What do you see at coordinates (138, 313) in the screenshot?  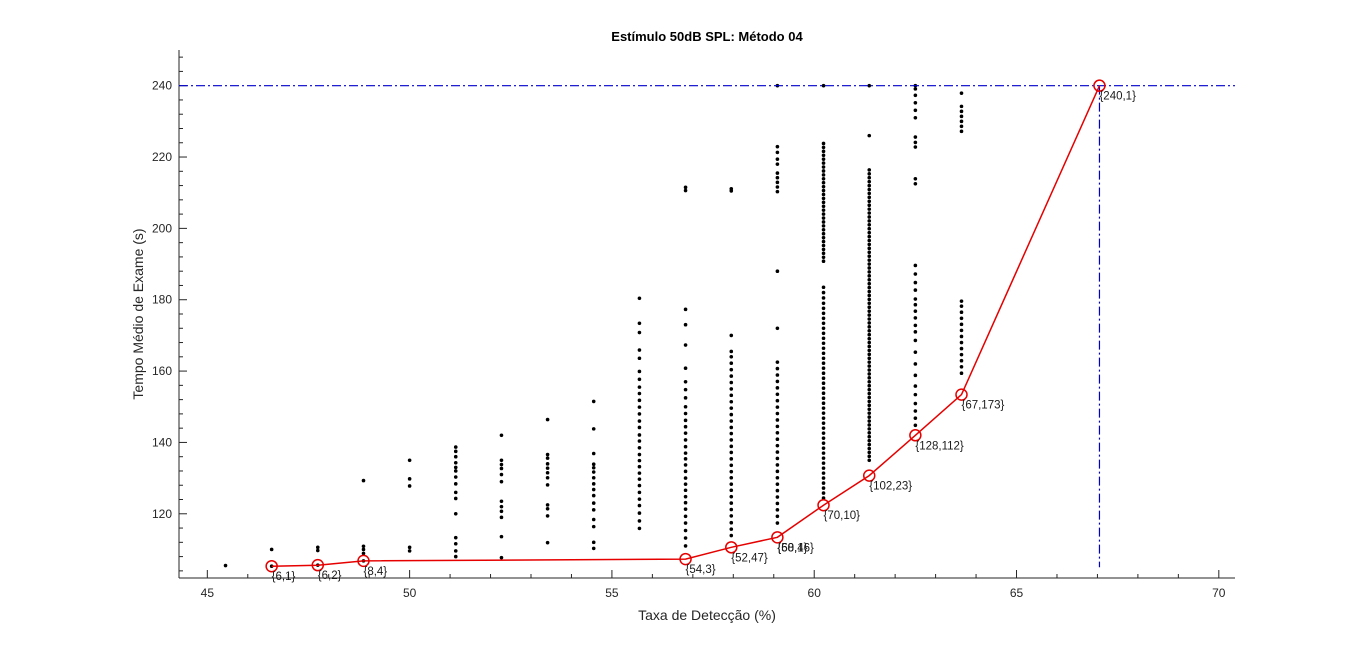 I see `y-axis-label: Tempo Médio de Exame (s)` at bounding box center [138, 313].